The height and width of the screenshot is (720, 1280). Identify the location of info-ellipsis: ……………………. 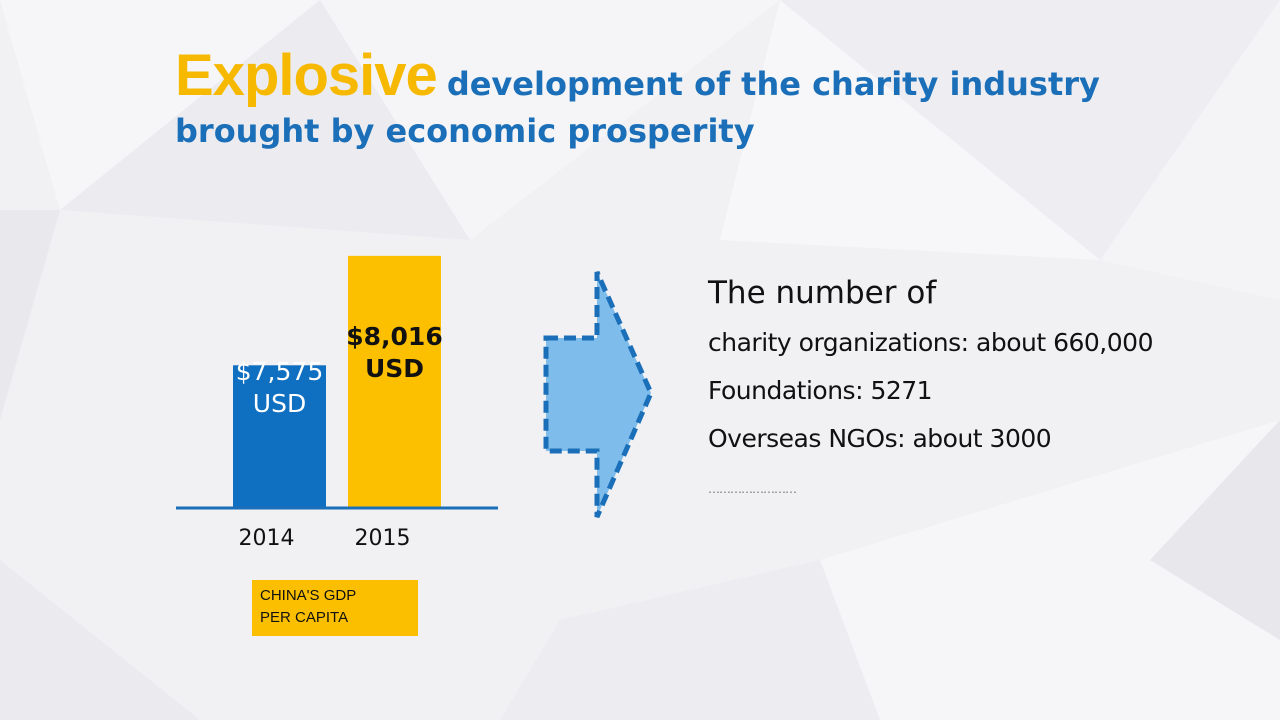
(752, 489).